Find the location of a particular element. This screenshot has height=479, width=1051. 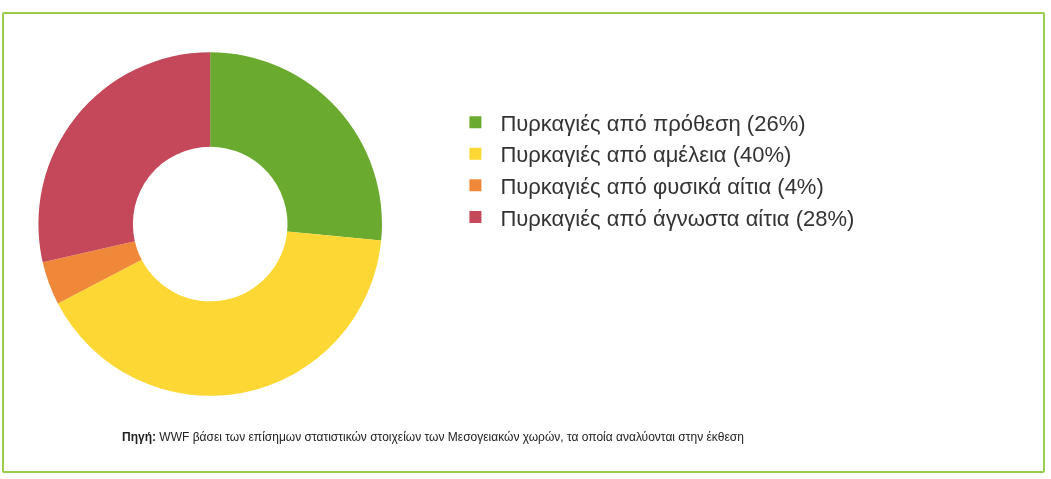

legend-label: Πυρκαγιές από πρόθεση (26%) is located at coordinates (653, 123).